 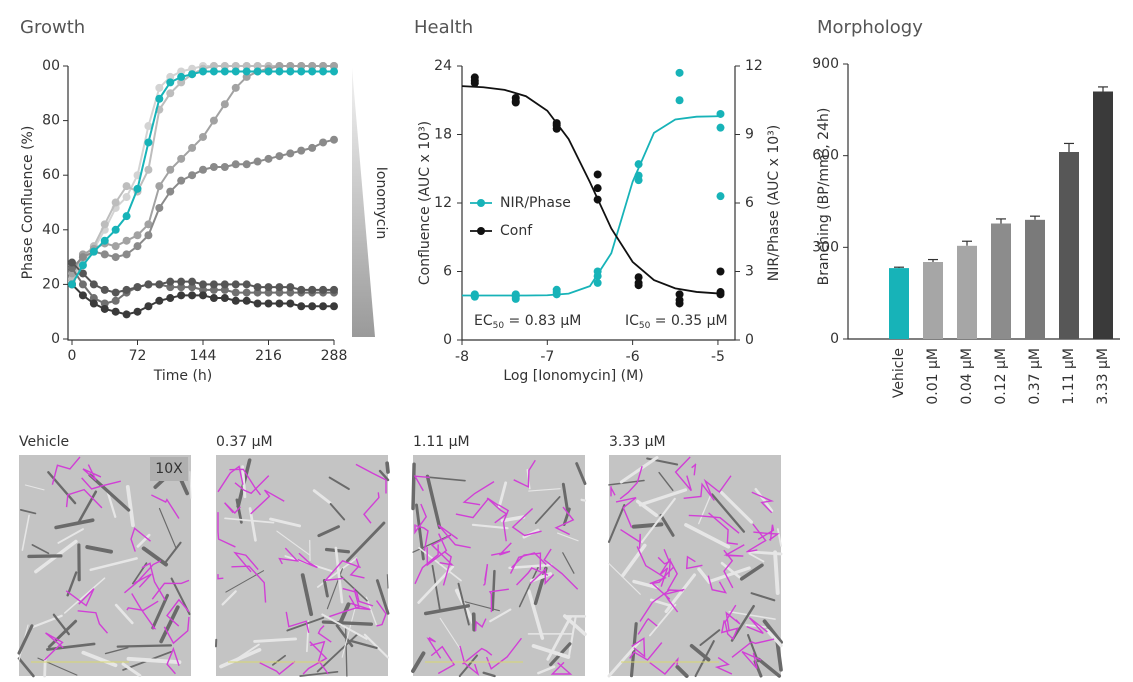 I want to click on annotation-prefix: EC, so click(x=483, y=321).